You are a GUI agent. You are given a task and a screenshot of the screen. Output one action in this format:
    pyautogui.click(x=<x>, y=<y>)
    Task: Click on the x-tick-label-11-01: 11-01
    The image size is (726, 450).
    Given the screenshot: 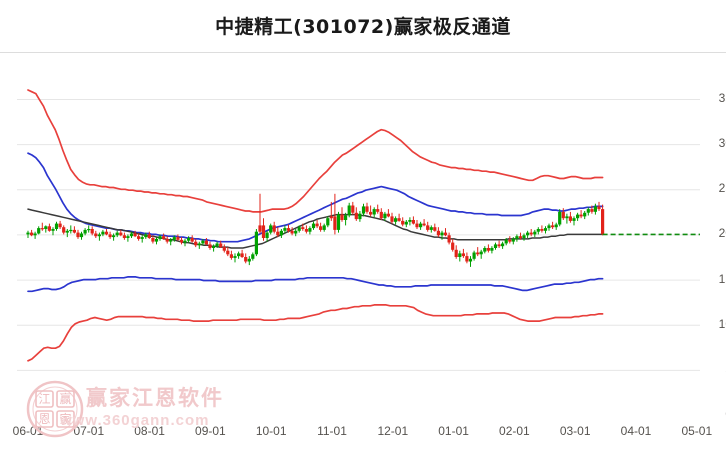 What is the action you would take?
    pyautogui.click(x=332, y=431)
    